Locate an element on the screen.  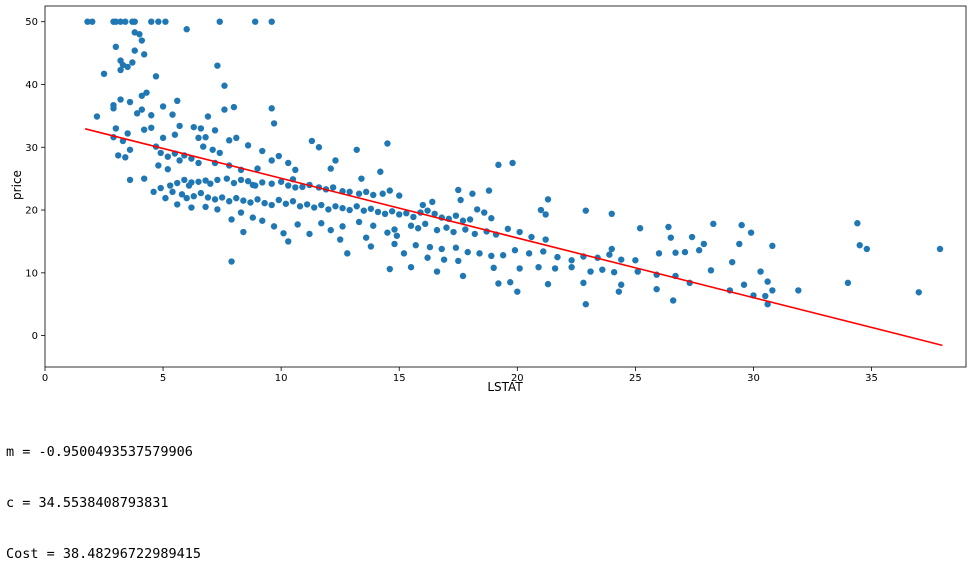
y-tick-label: 10 is located at coordinates (31, 273).